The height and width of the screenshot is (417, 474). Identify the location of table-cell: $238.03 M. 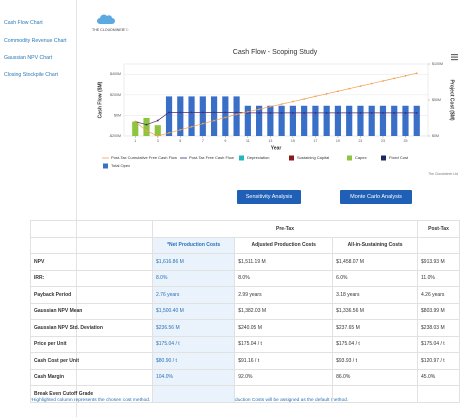
(438, 328).